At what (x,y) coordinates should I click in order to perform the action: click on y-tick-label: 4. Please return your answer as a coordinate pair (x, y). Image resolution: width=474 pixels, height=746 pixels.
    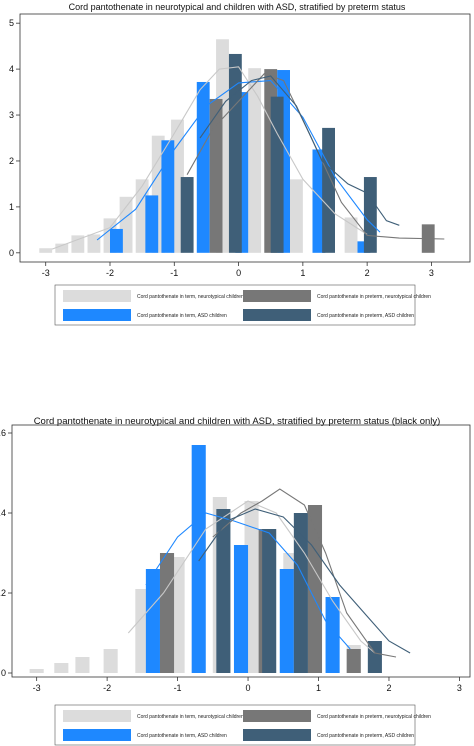
    Looking at the image, I should click on (11, 69).